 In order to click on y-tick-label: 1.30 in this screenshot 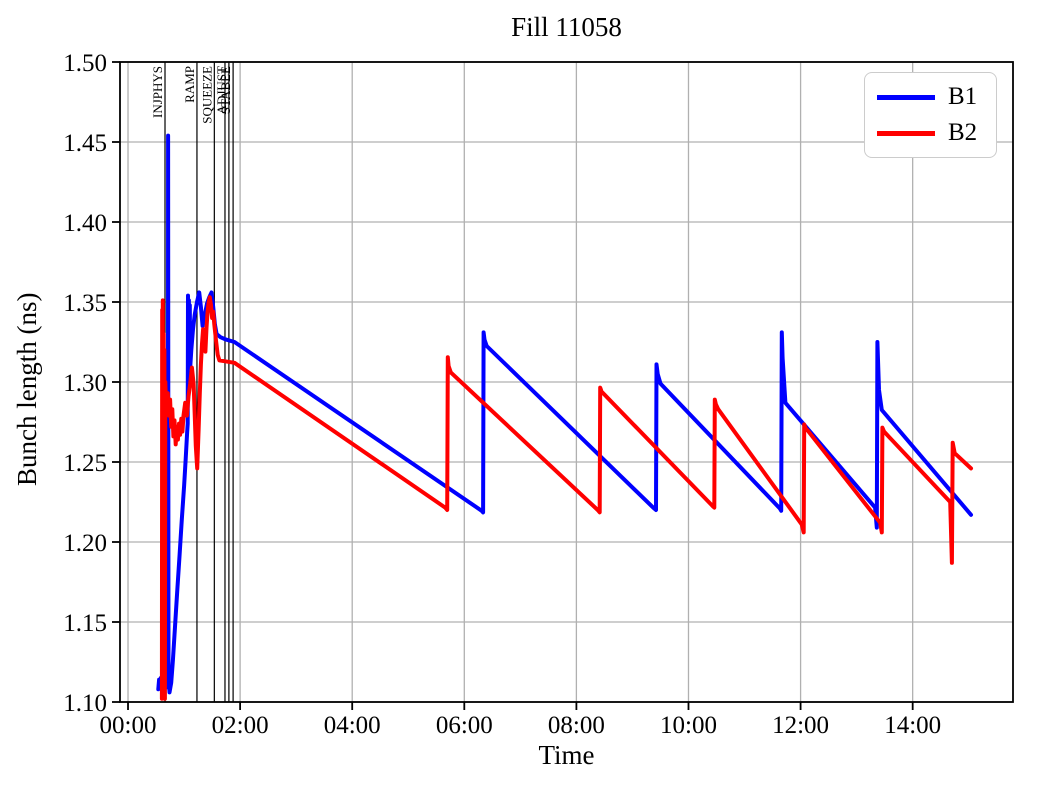, I will do `click(85, 383)`.